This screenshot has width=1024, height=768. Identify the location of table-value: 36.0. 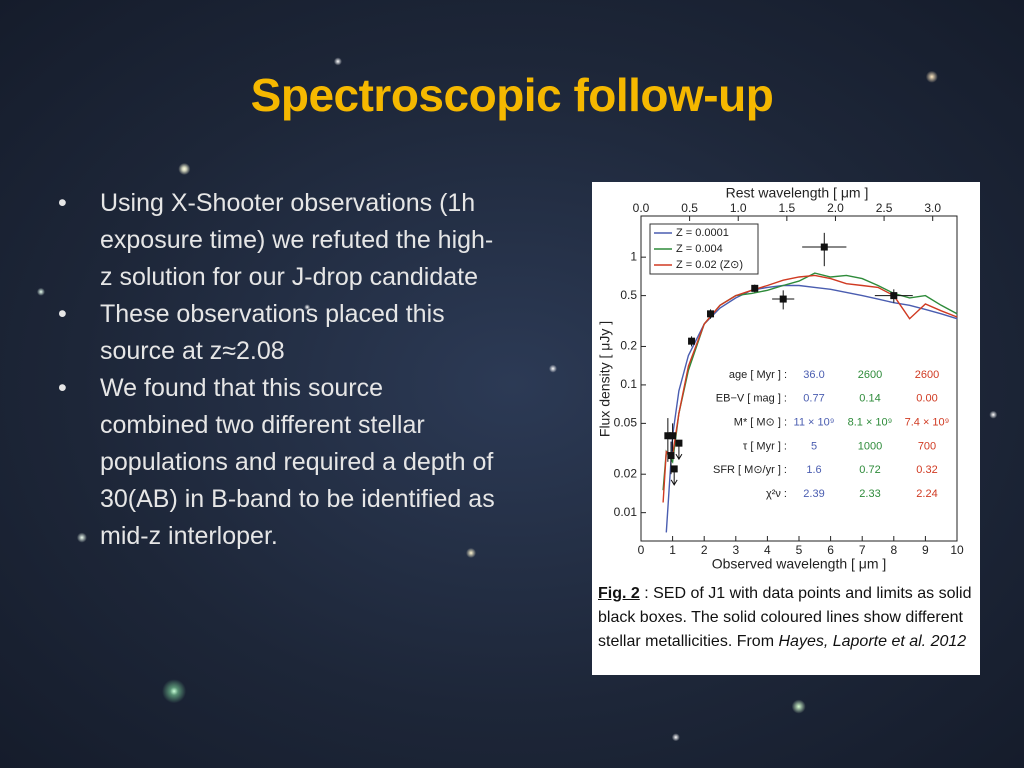
(813, 375).